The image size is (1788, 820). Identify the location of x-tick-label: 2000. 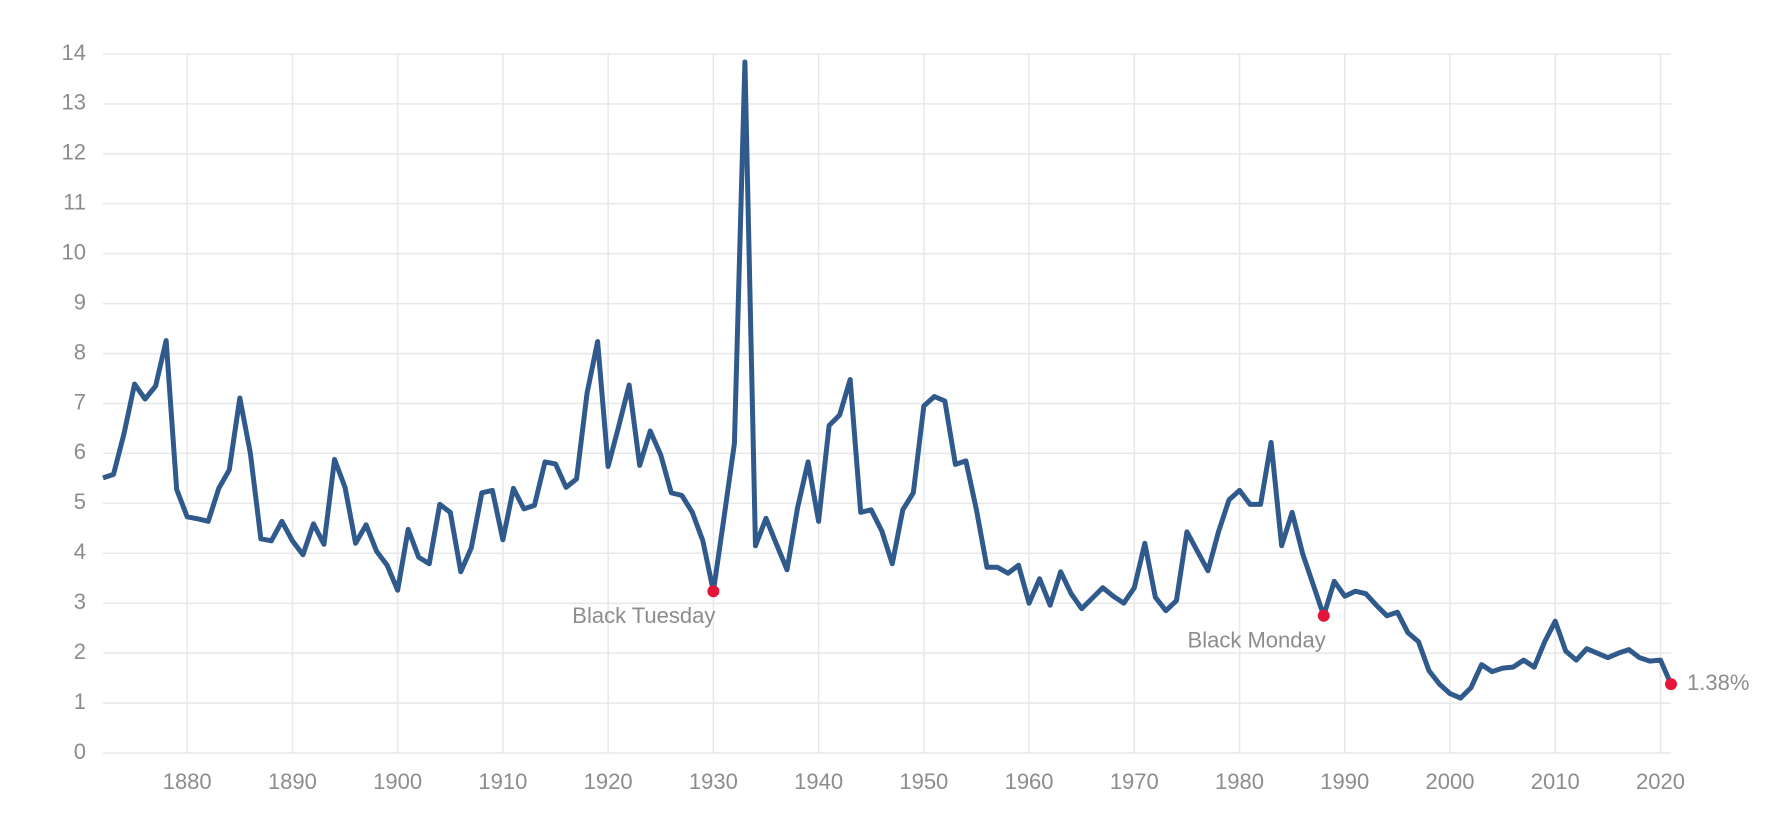
(1450, 781).